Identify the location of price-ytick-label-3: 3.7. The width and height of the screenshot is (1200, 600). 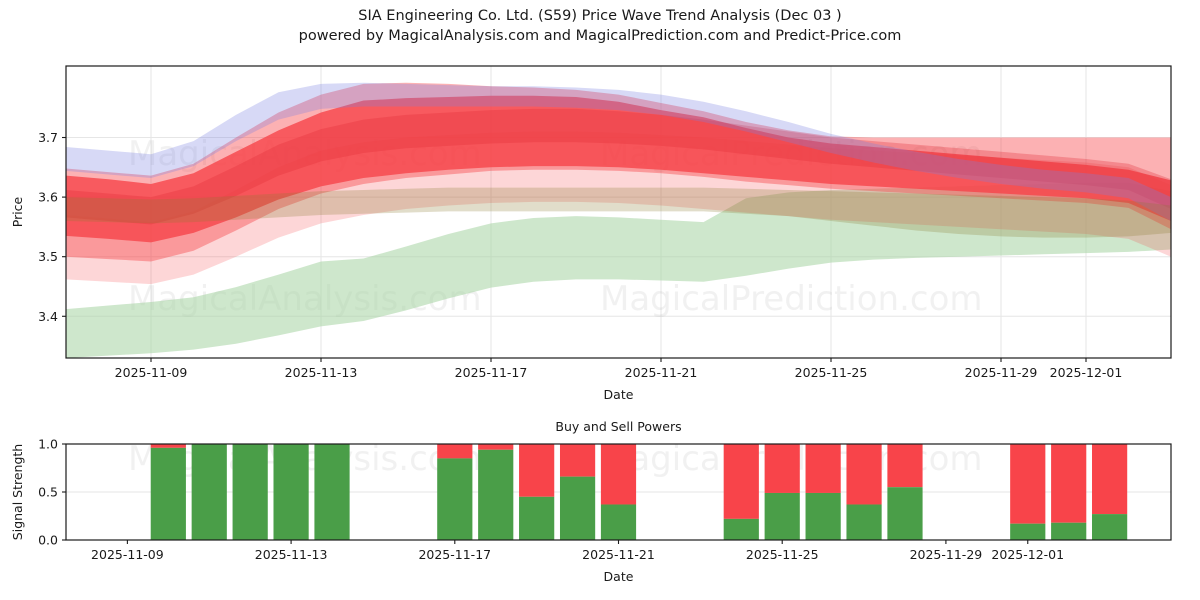
(48, 137).